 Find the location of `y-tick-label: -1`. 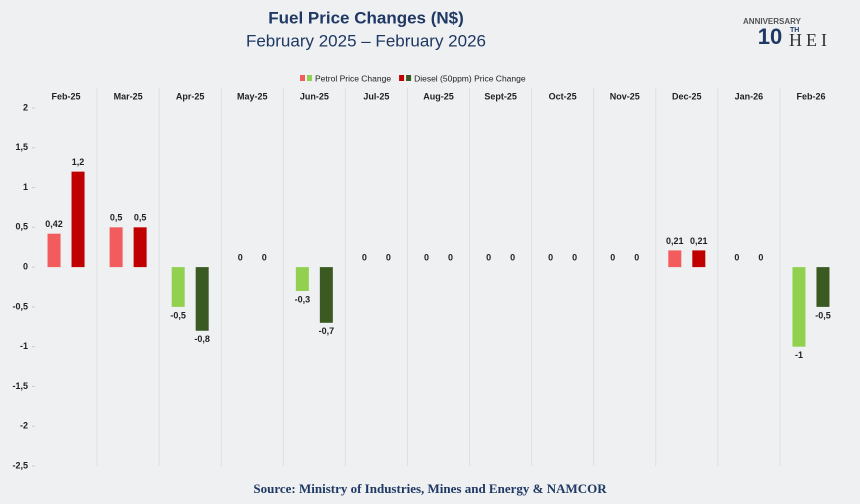

y-tick-label: -1 is located at coordinates (24, 346).